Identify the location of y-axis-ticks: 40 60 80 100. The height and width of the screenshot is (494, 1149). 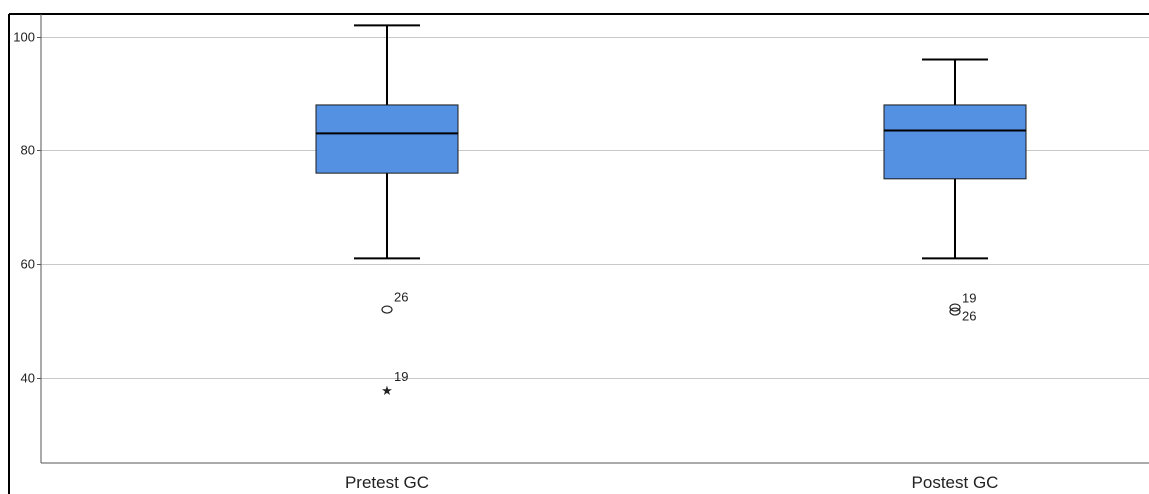
(27, 208).